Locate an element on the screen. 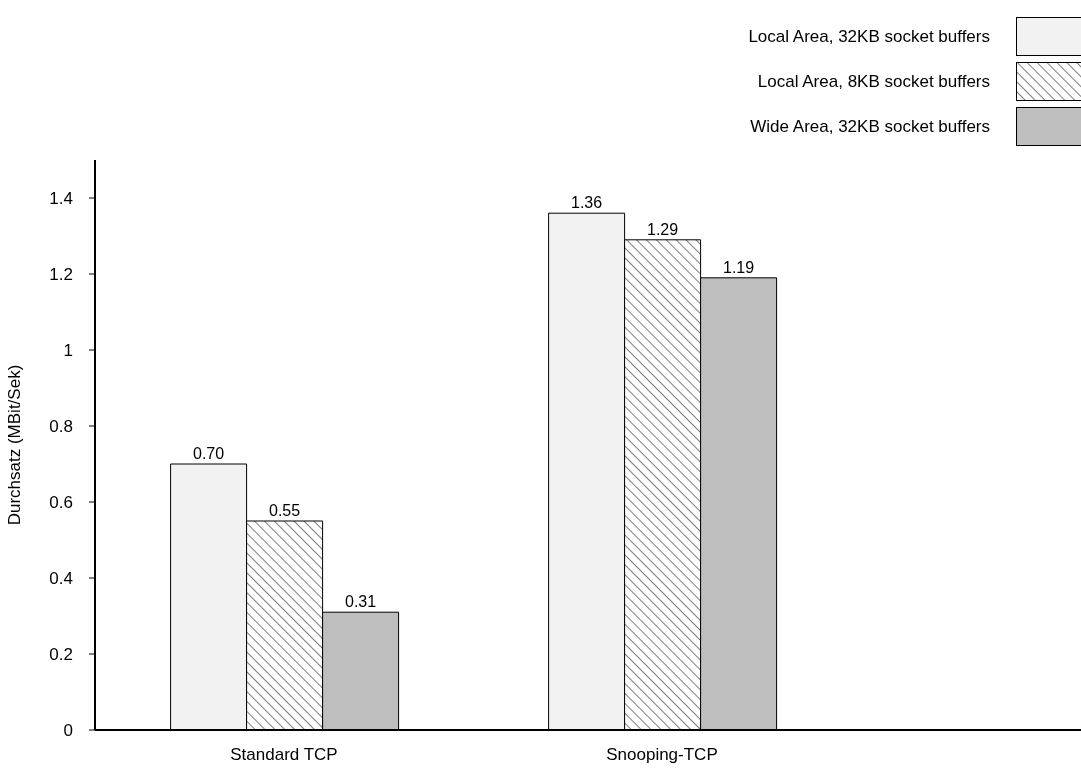 The image size is (1081, 774). y-tick-label: 0.2 is located at coordinates (61, 655).